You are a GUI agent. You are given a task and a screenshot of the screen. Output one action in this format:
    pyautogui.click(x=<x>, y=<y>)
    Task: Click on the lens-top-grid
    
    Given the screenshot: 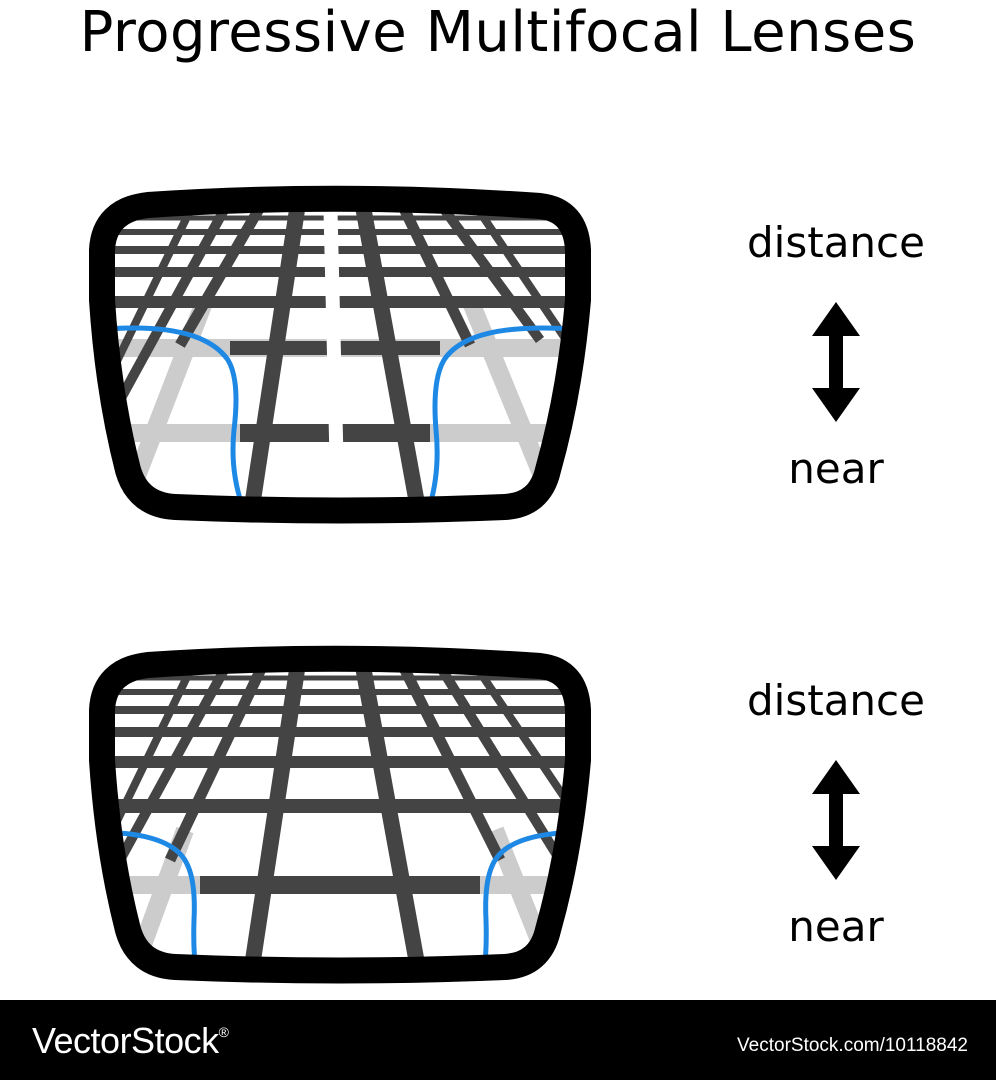 What is the action you would take?
    pyautogui.click(x=340, y=354)
    